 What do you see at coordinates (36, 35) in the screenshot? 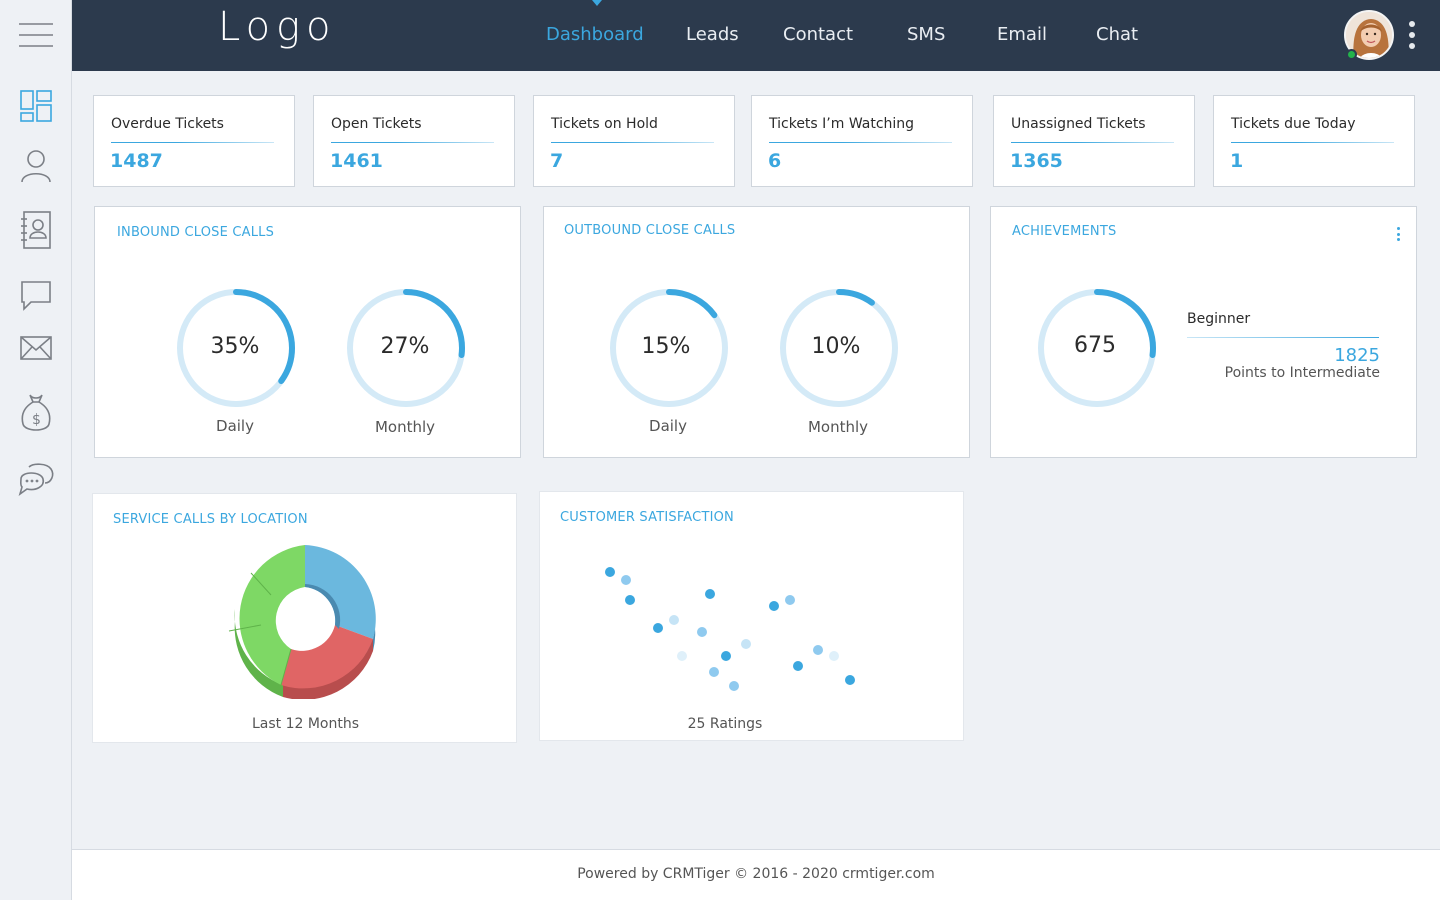
I see `menu-icon` at bounding box center [36, 35].